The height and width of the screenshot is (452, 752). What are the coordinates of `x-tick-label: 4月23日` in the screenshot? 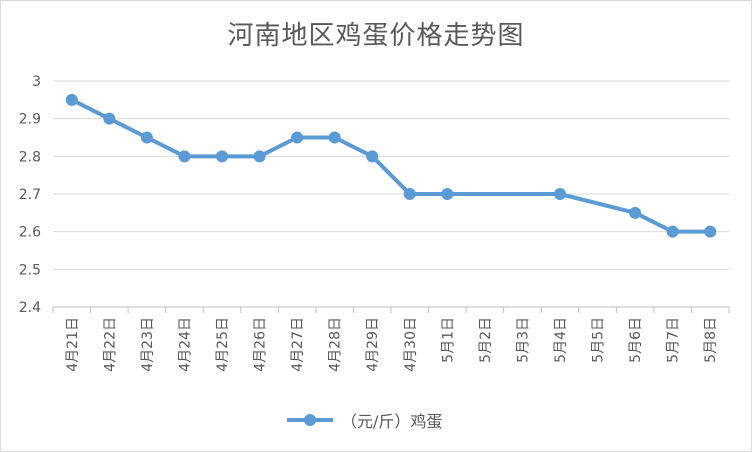 It's located at (148, 344).